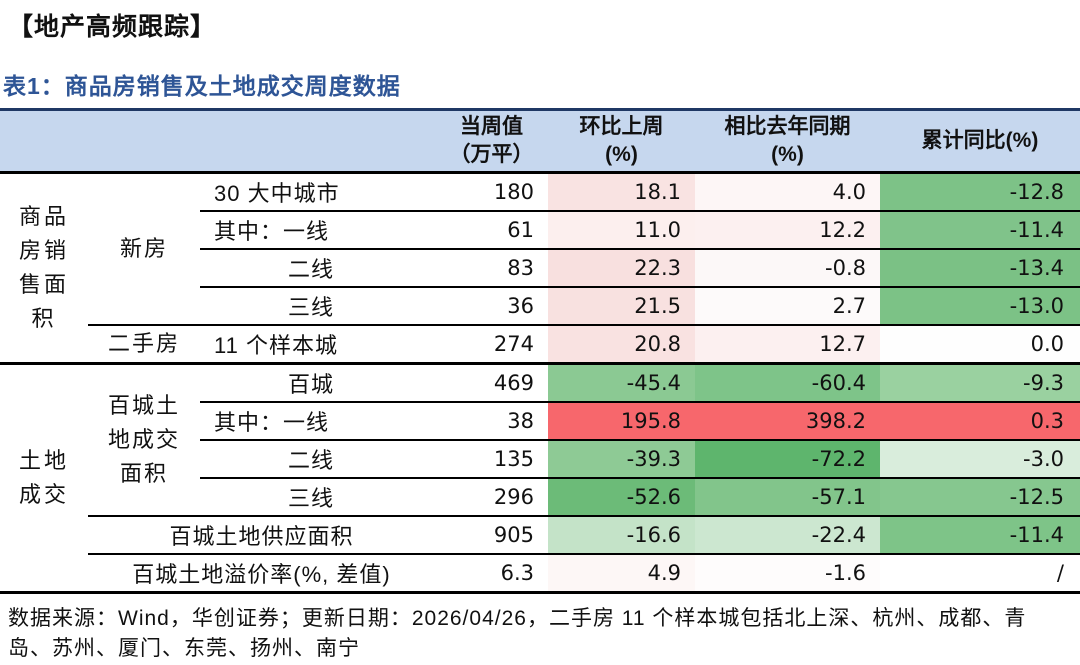 This screenshot has height=665, width=1080. Describe the element at coordinates (621, 141) in the screenshot. I see `col-header-wow: 环比上周 (%)` at that location.